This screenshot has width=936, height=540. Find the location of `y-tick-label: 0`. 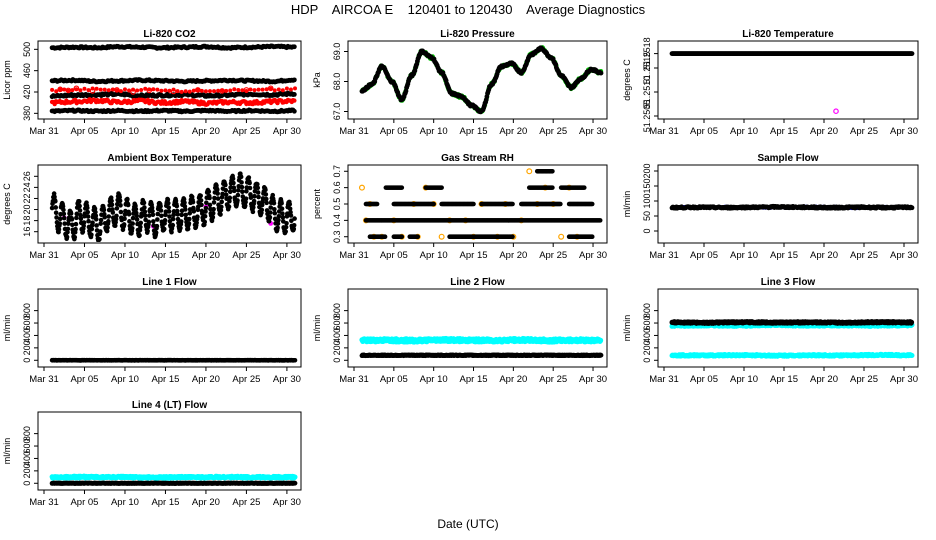

y-tick-label: 0 is located at coordinates (27, 360).